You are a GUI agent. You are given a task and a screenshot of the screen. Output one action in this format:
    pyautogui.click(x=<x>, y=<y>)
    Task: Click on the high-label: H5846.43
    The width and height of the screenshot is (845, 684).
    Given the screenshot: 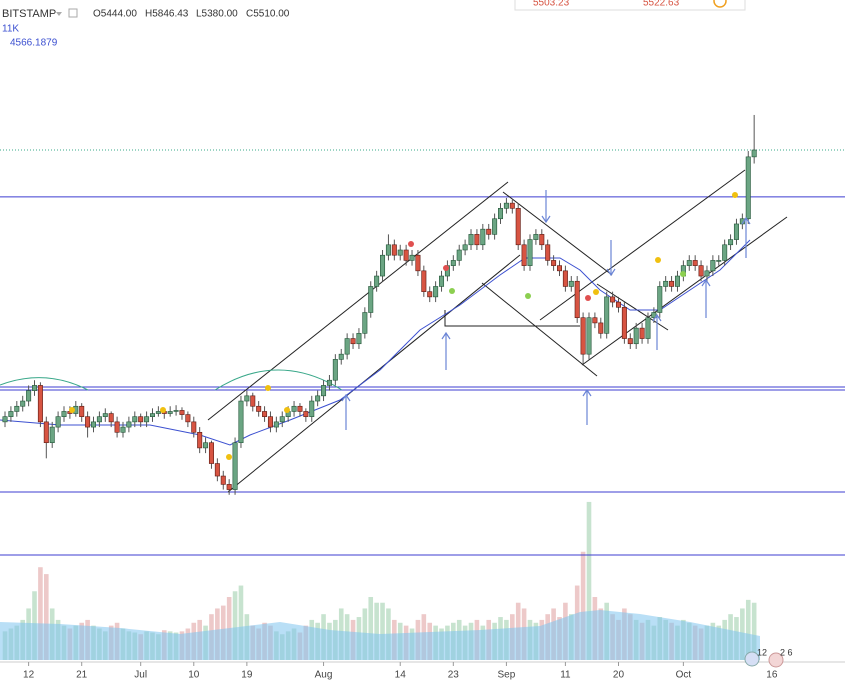 What is the action you would take?
    pyautogui.click(x=167, y=14)
    